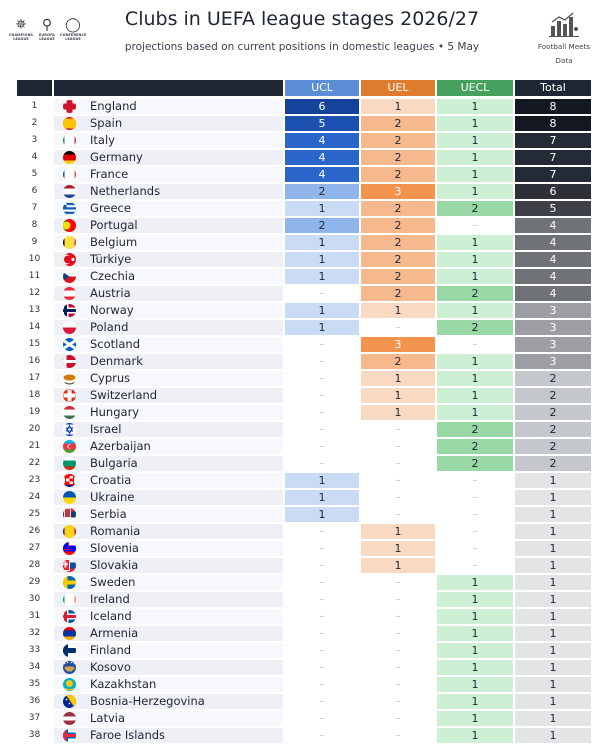 This screenshot has width=604, height=750. I want to click on table-row: 26 Romania – 1 – 1, so click(304, 531).